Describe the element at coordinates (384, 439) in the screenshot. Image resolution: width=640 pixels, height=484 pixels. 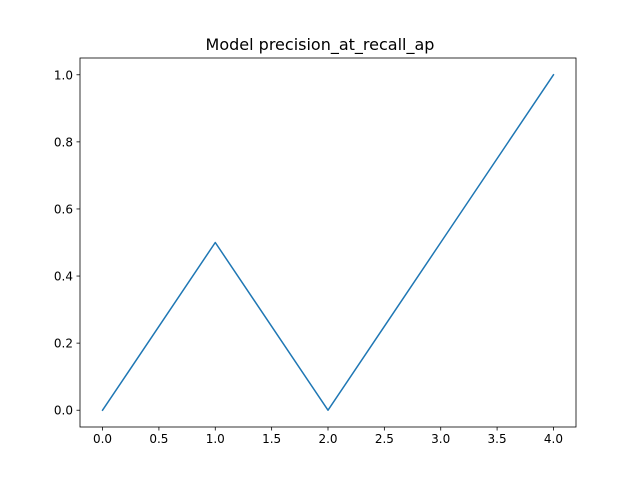
I see `x-tick-label: 2.5` at that location.